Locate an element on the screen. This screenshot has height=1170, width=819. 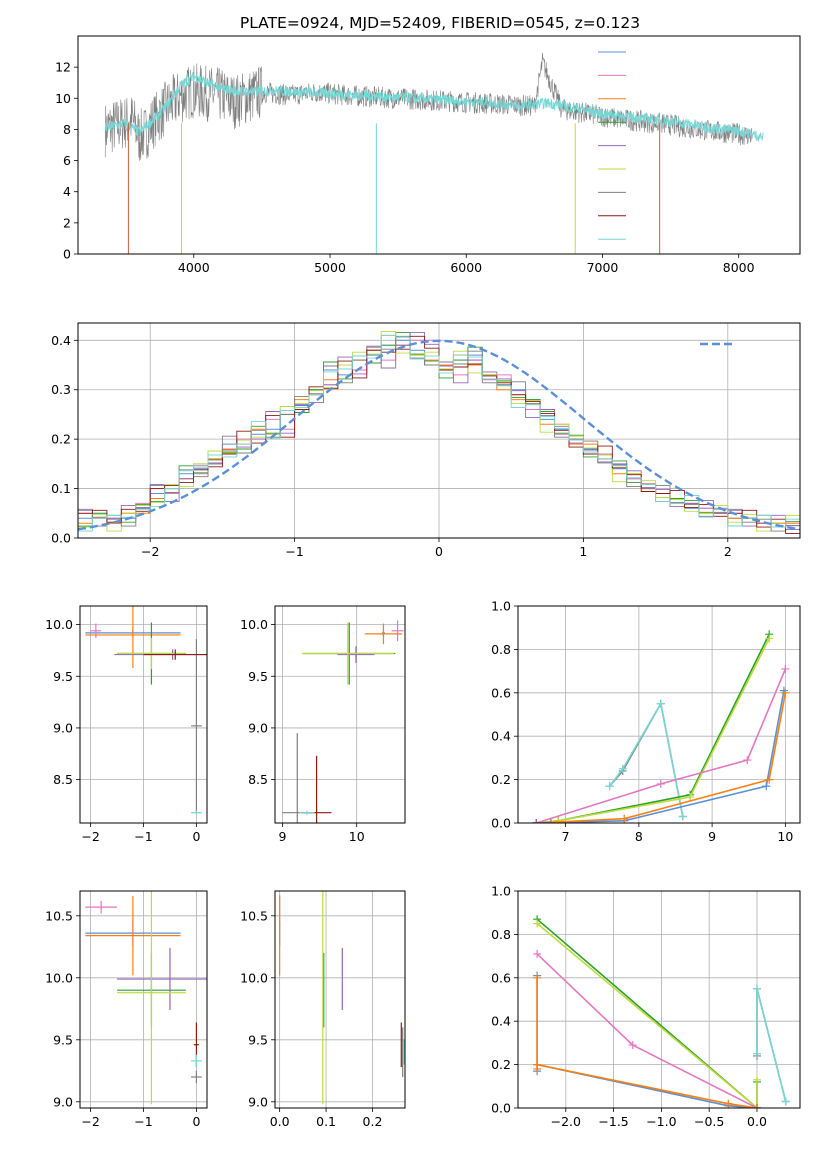
errorbars-mass-vs-metallicity is located at coordinates (146, 998).